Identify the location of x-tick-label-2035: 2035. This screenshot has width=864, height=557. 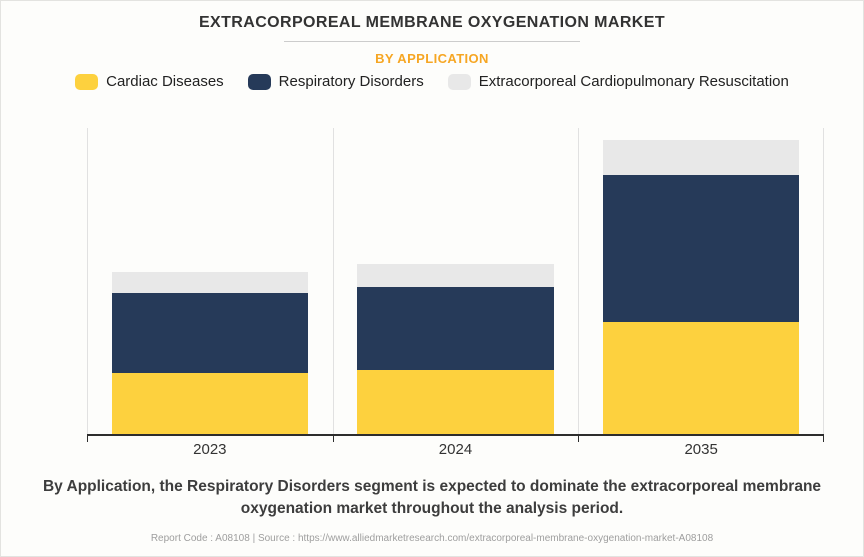
(701, 449).